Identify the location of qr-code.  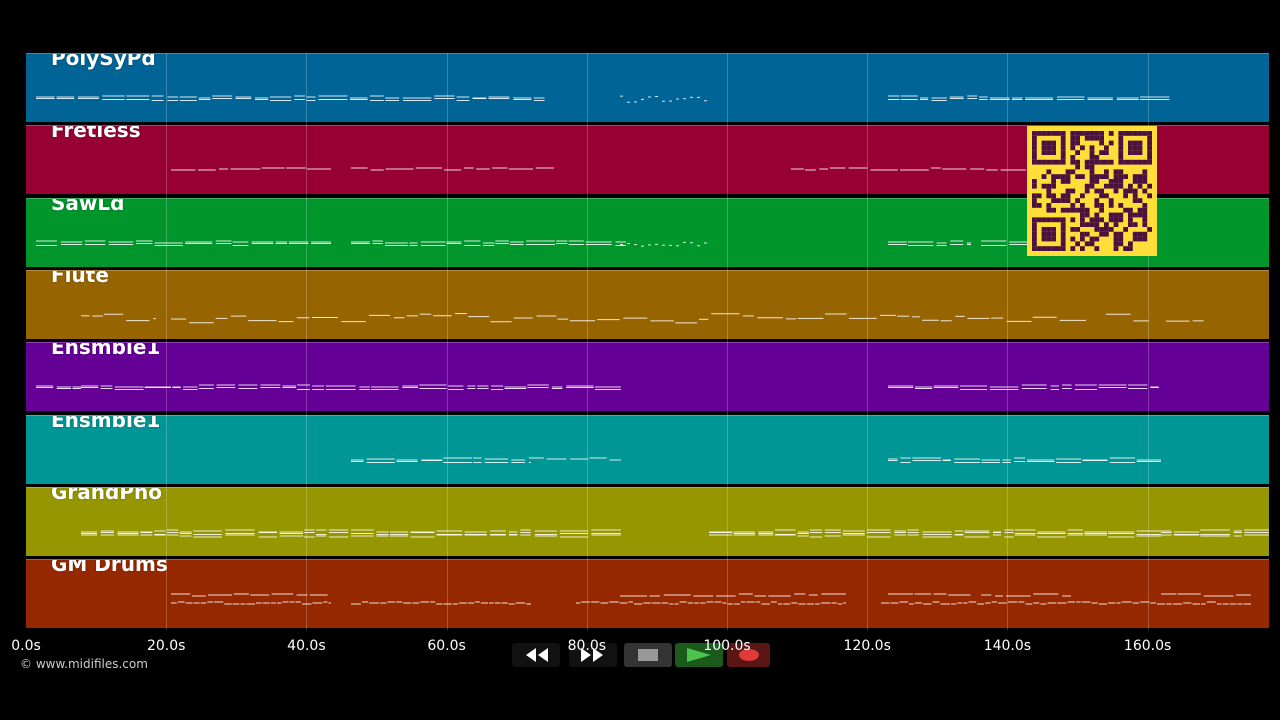
(1092, 191).